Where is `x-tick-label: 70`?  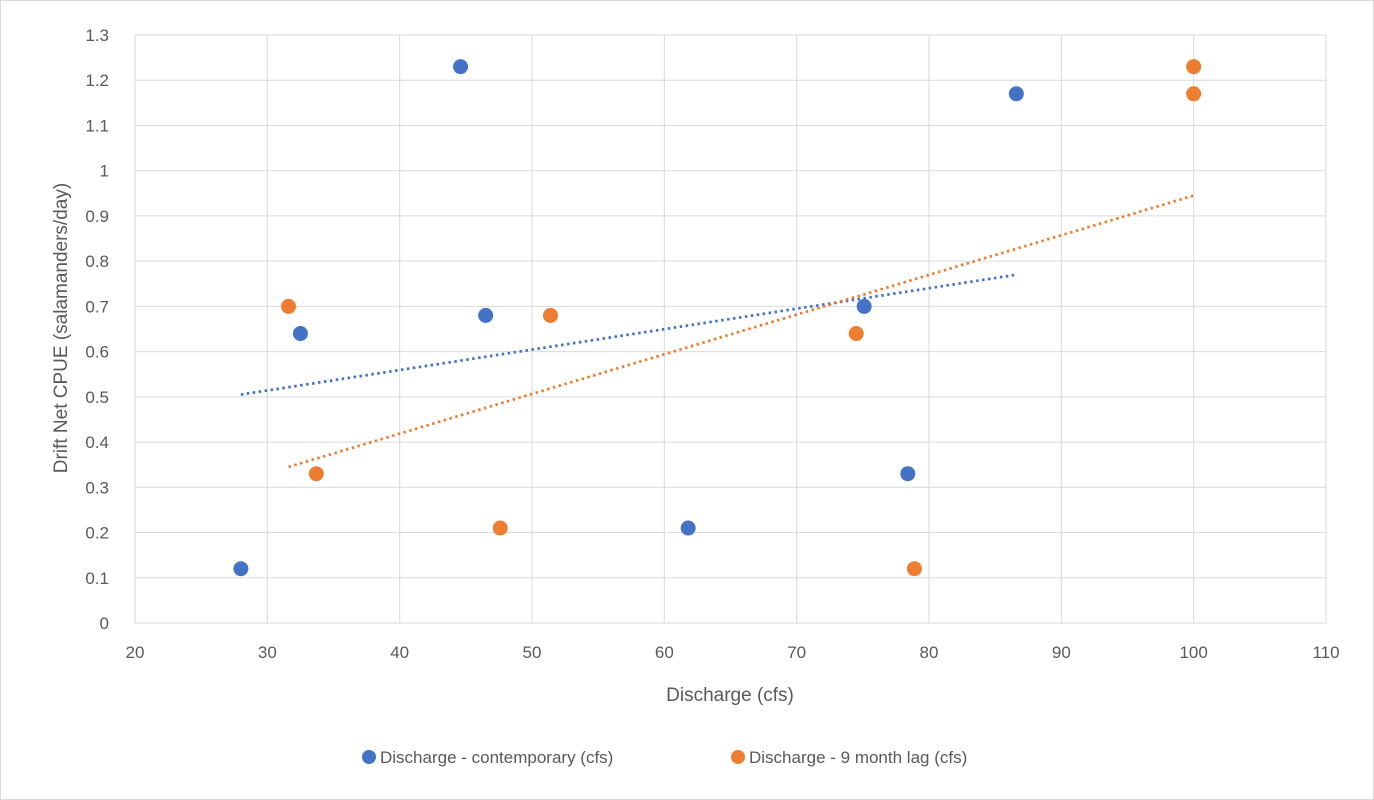 x-tick-label: 70 is located at coordinates (796, 652).